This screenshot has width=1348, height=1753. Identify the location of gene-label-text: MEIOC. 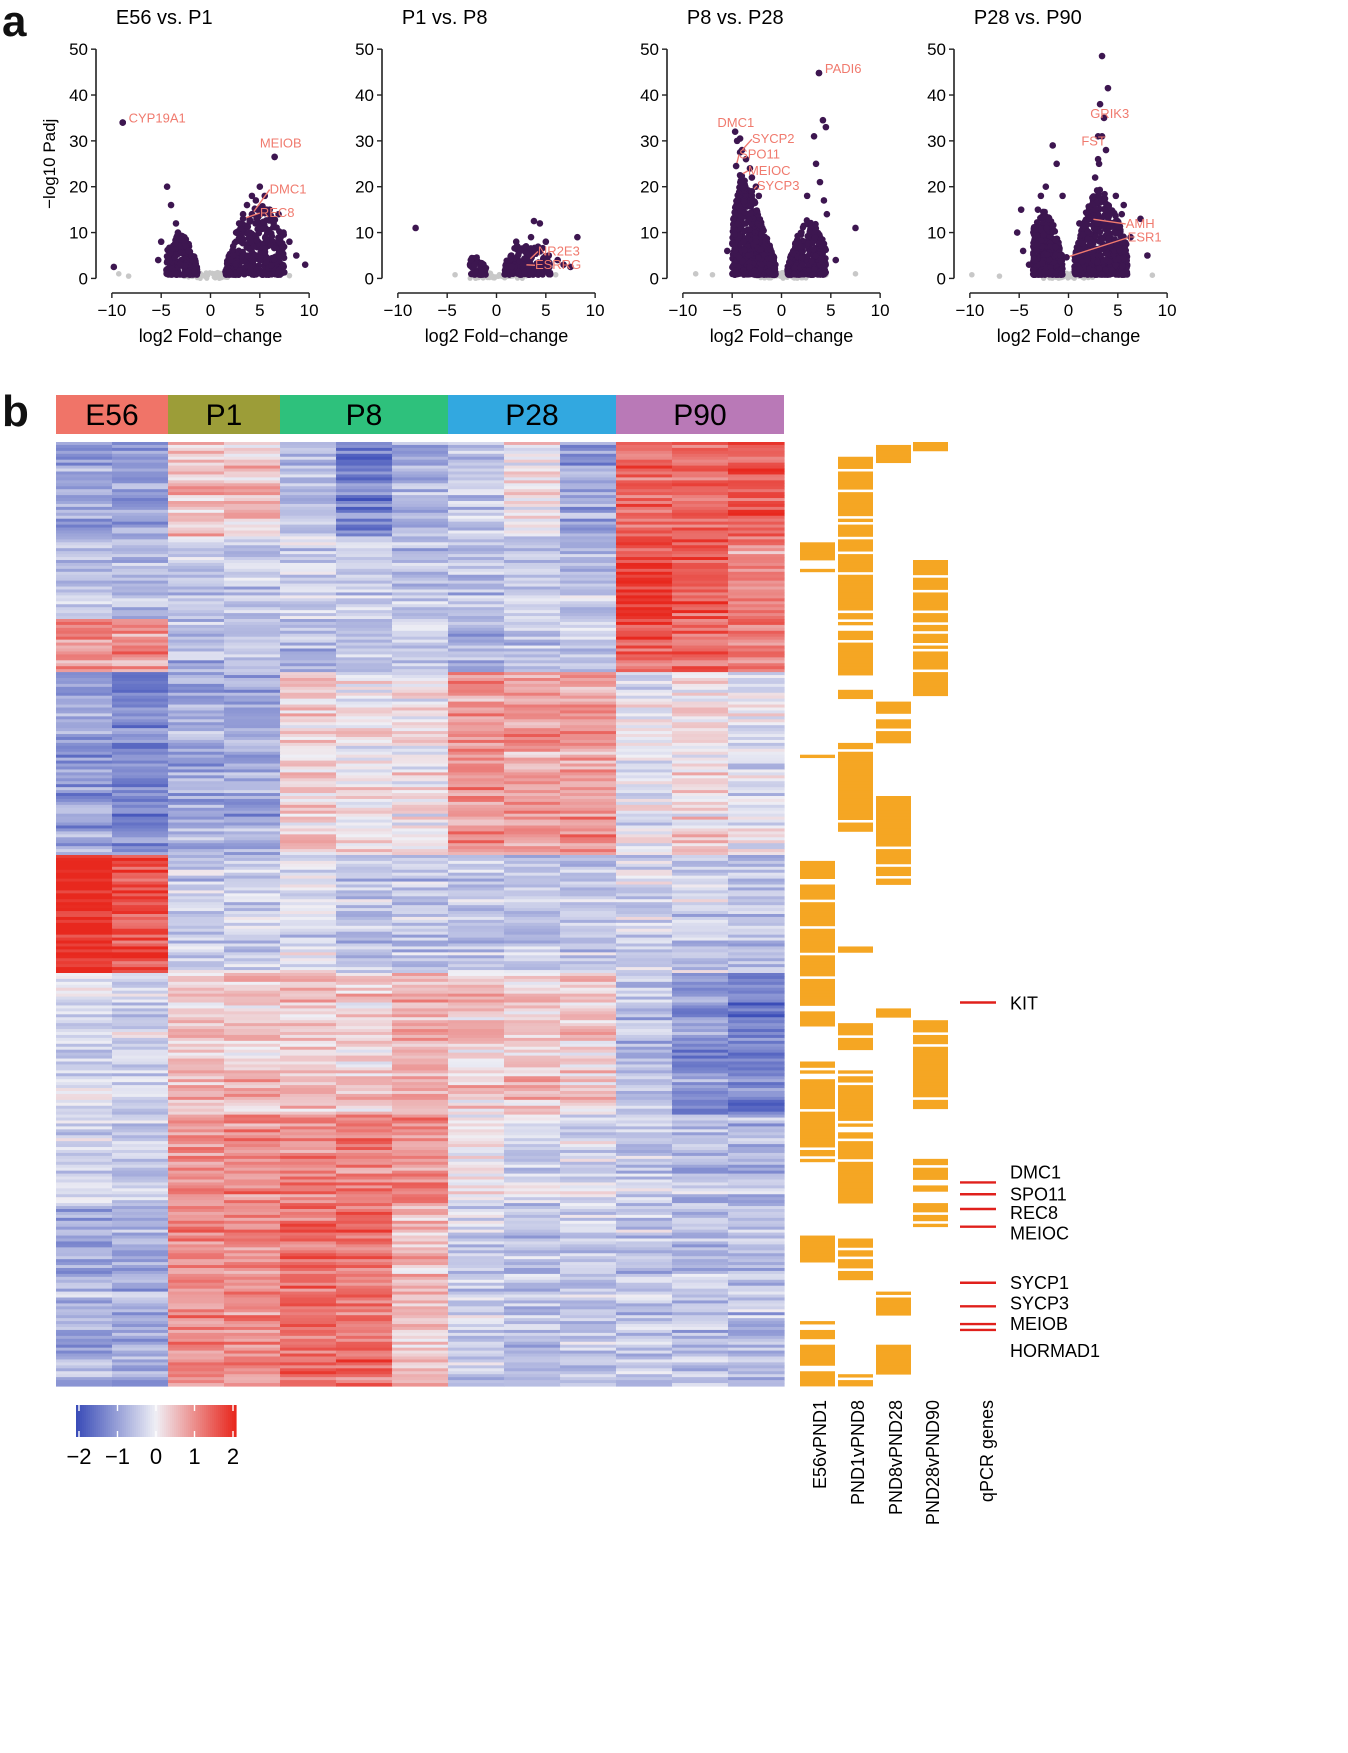
(769, 170).